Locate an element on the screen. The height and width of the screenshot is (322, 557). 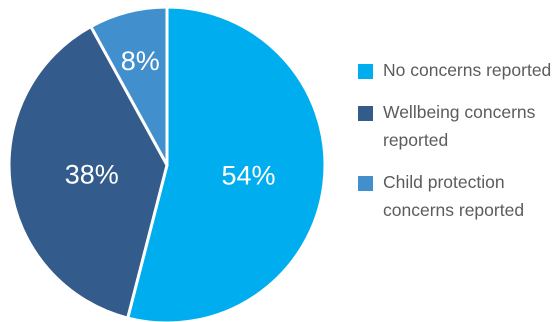
legend-swatch-child-protection is located at coordinates (365, 183).